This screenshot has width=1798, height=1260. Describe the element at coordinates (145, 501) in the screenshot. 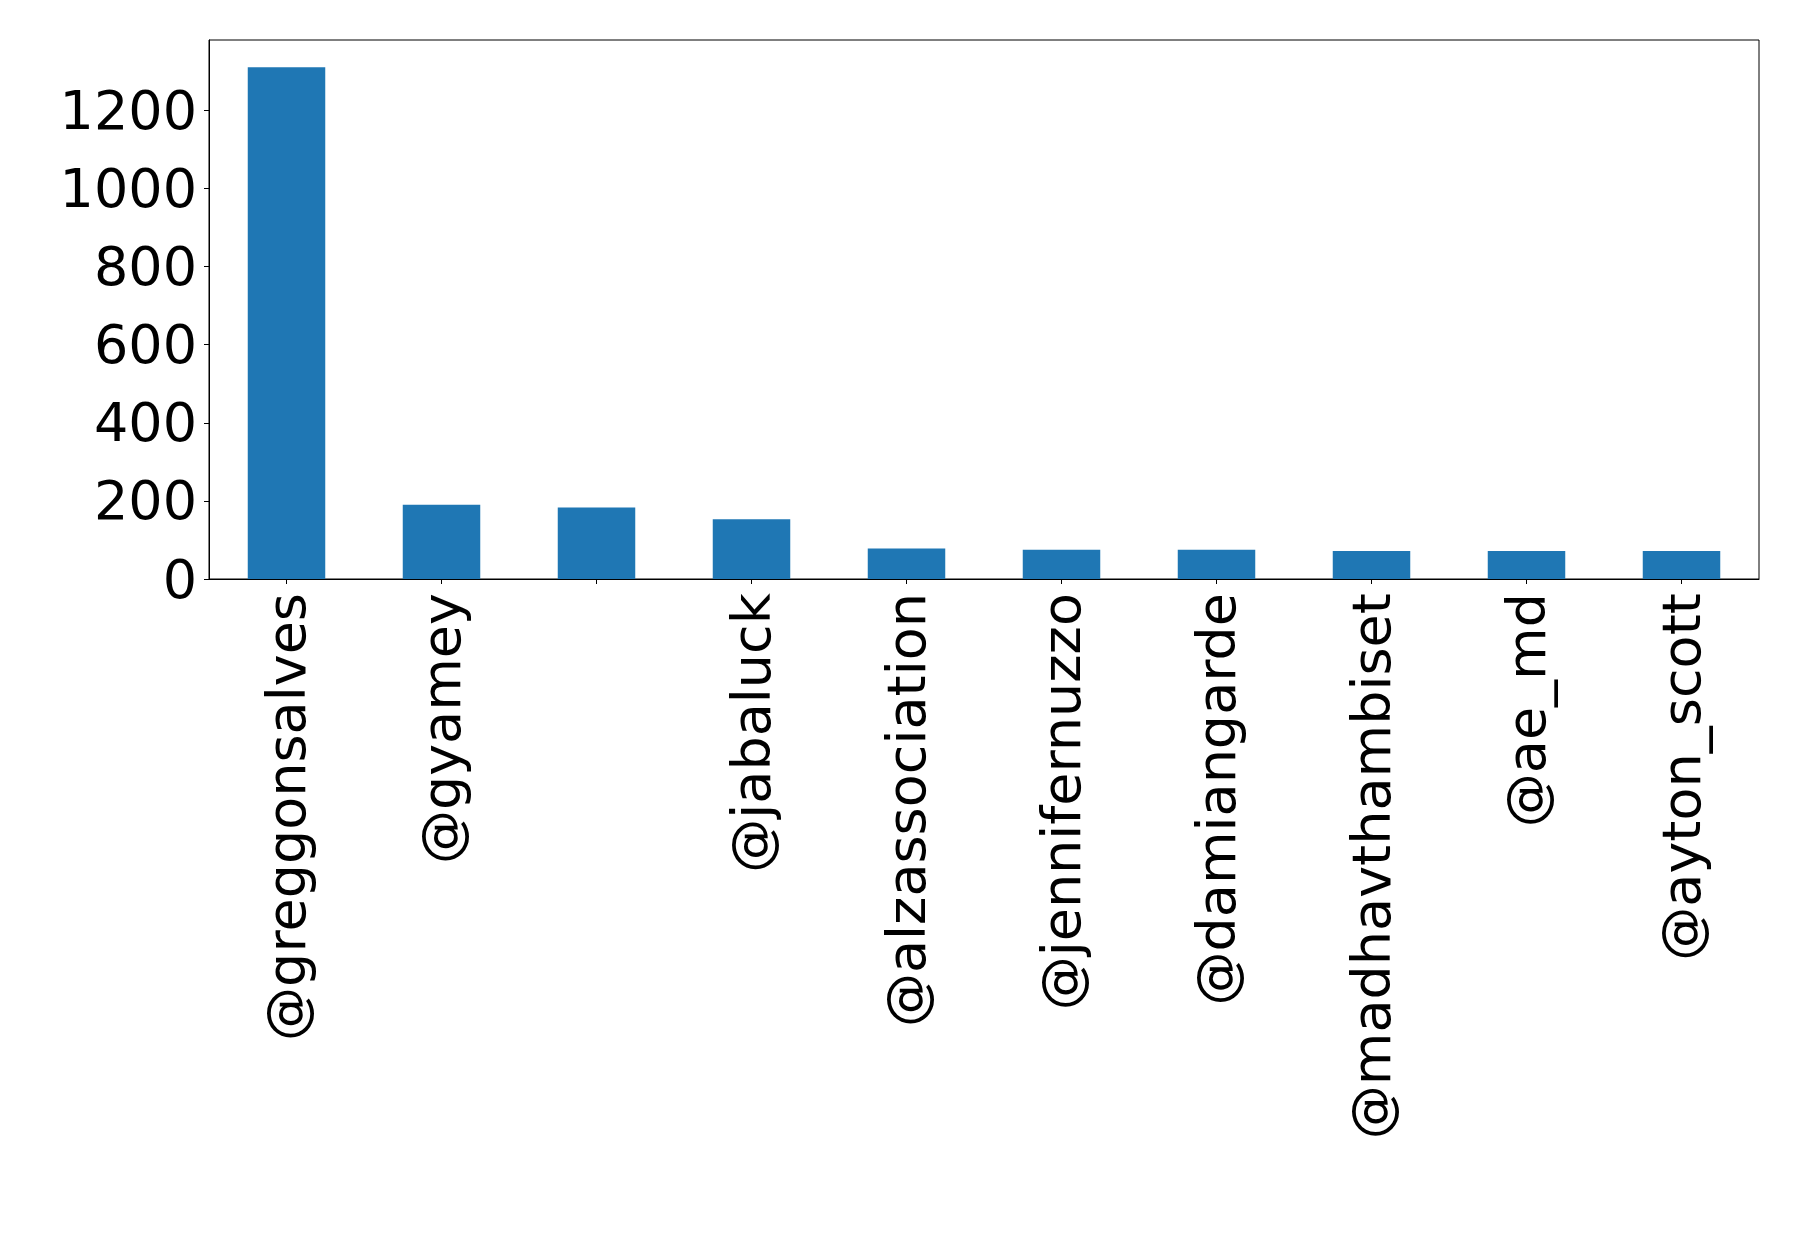

I see `y-tick-label: 200` at that location.